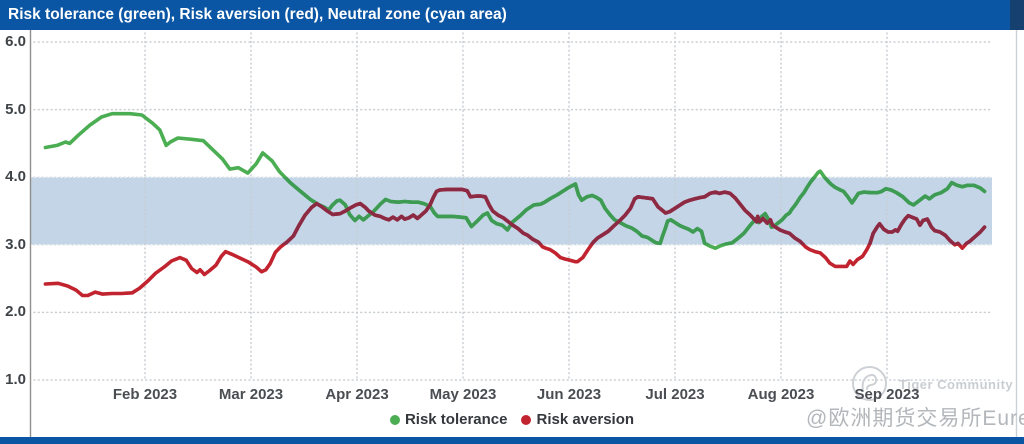 The height and width of the screenshot is (444, 1024). What do you see at coordinates (585, 419) in the screenshot?
I see `legend-label-risk-aversion: Risk aversion` at bounding box center [585, 419].